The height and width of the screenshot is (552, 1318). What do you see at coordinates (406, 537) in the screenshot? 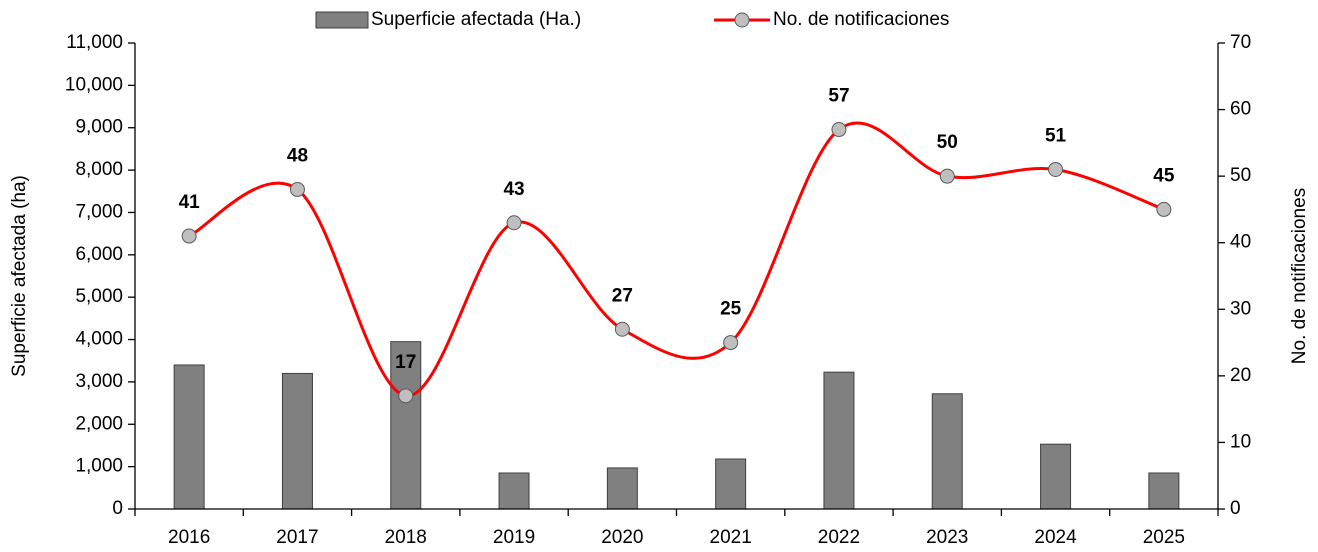
I see `x-tick-label: 2018` at bounding box center [406, 537].